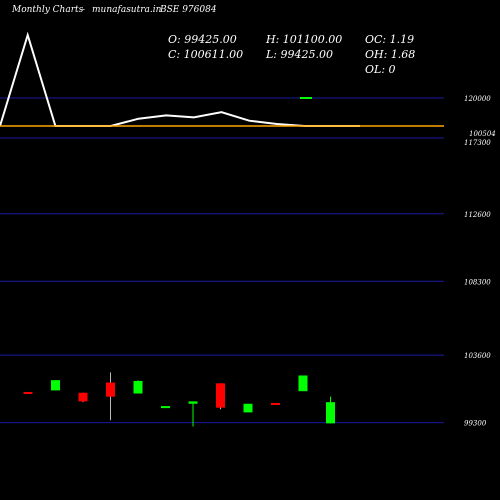  What do you see at coordinates (475, 424) in the screenshot?
I see `price-tick-label-99300: 99300` at bounding box center [475, 424].